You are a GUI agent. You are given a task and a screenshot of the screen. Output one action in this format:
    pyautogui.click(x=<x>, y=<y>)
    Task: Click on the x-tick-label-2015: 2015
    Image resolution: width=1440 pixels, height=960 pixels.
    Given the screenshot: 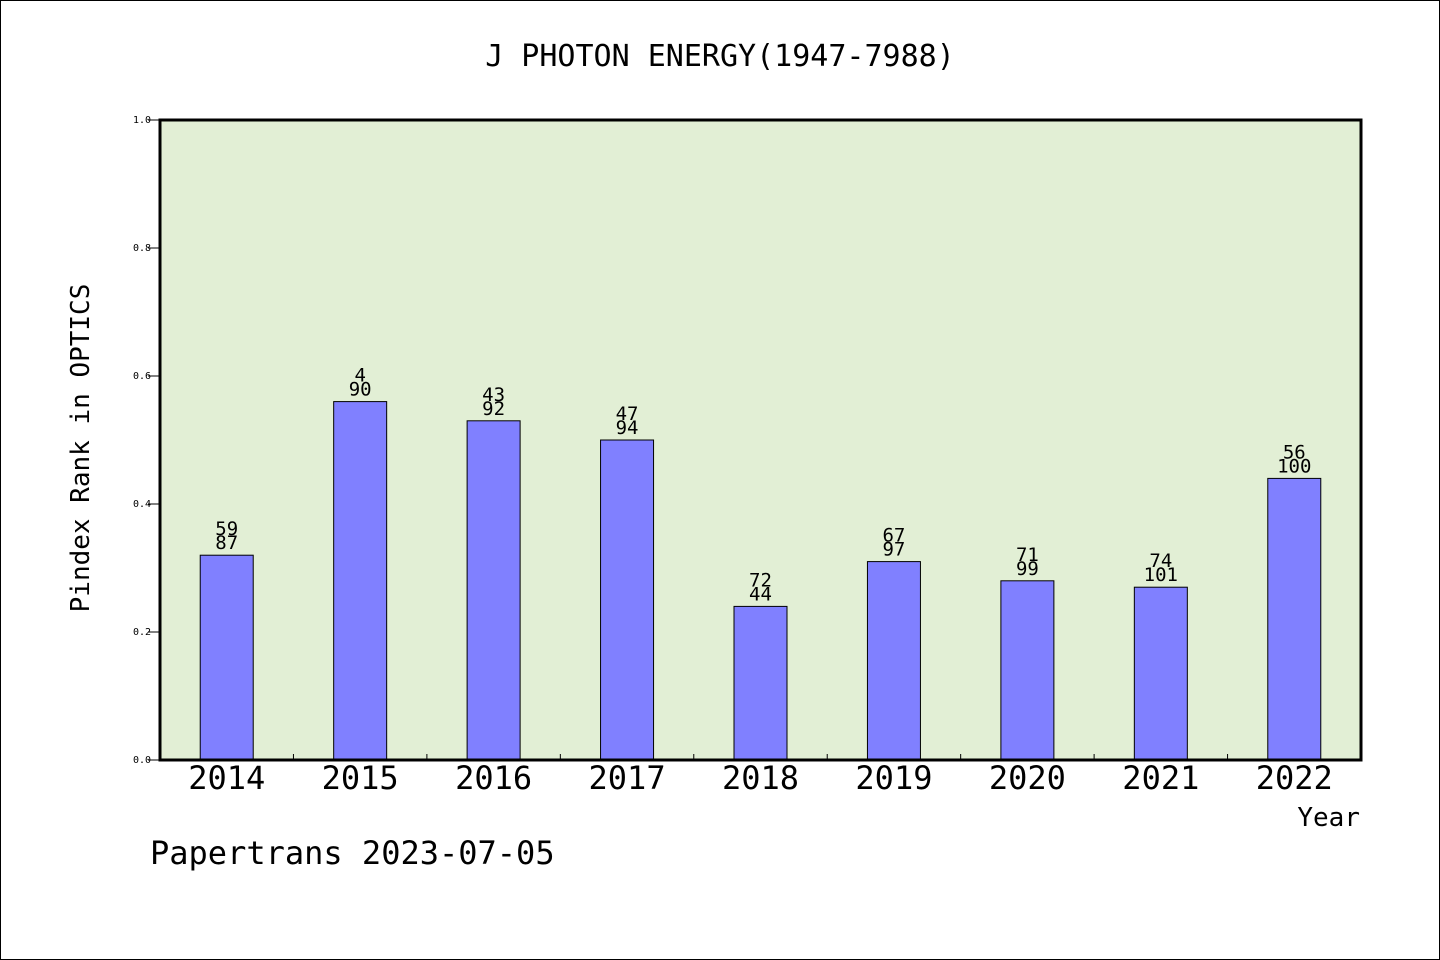 What is the action you would take?
    pyautogui.click(x=360, y=778)
    